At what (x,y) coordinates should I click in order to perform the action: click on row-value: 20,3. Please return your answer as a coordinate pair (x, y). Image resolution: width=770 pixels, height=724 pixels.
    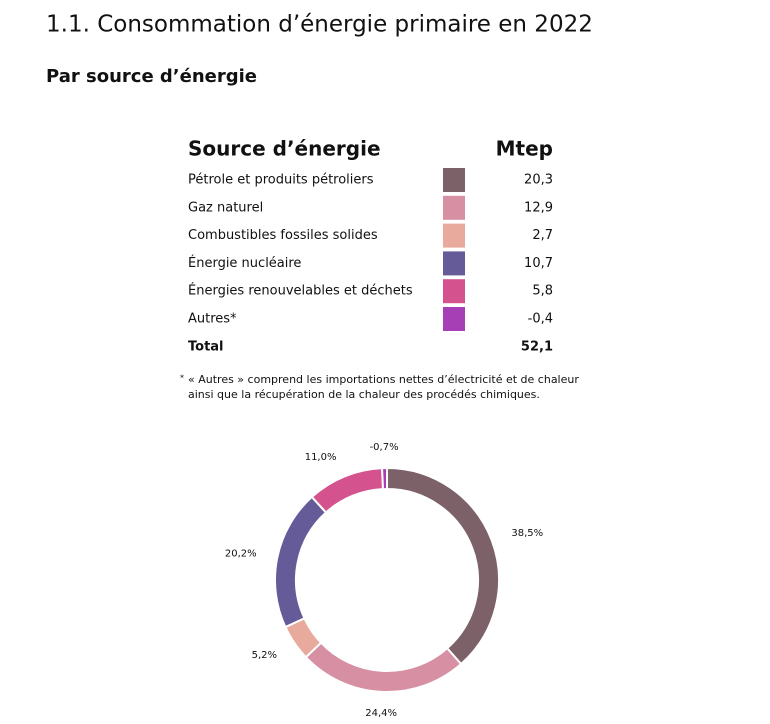
    Looking at the image, I should click on (538, 180).